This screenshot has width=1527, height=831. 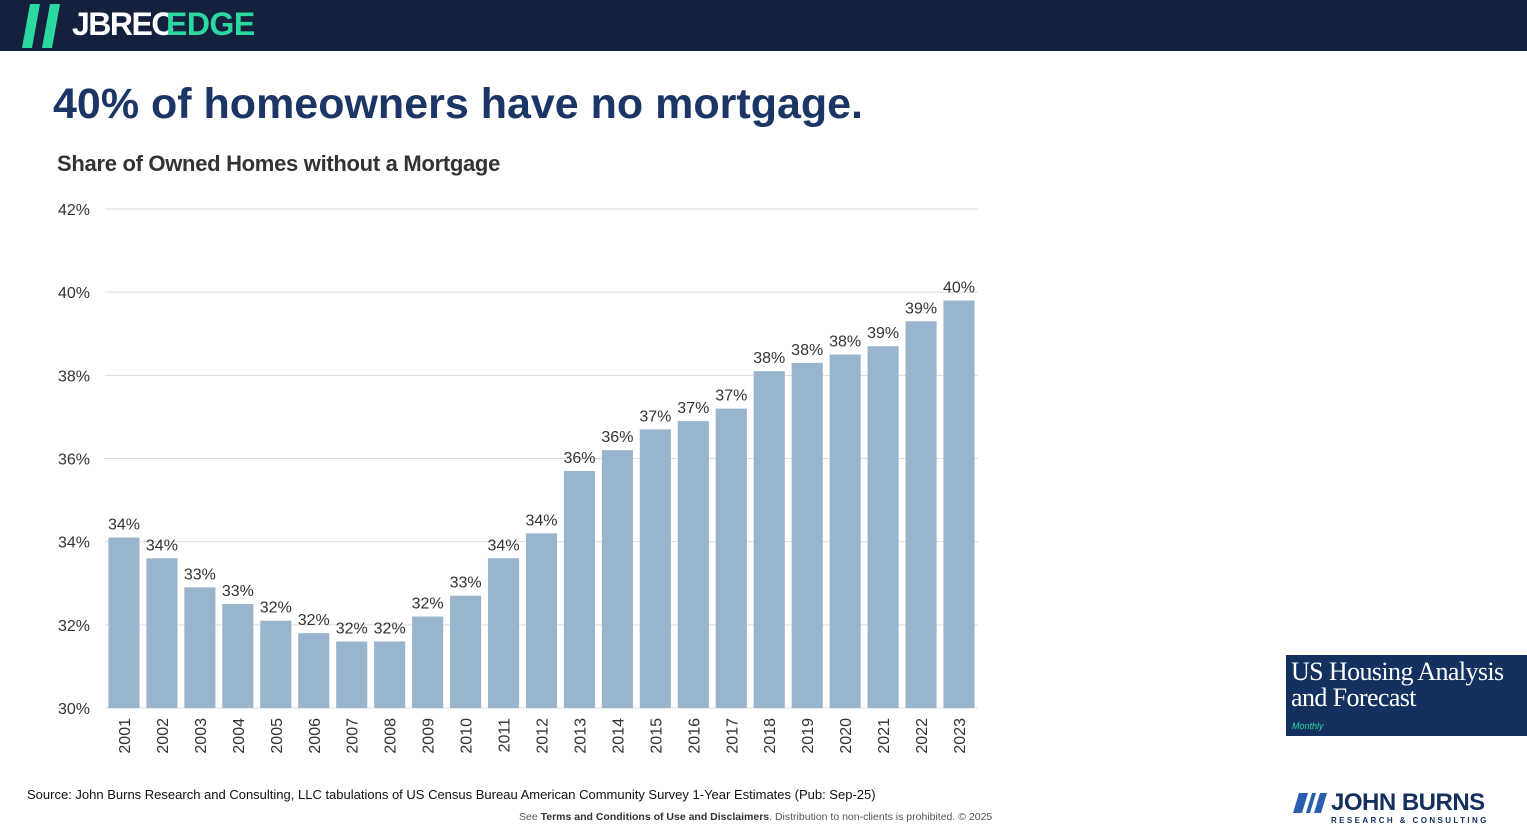 I want to click on x-tick-label: 2022, so click(x=922, y=736).